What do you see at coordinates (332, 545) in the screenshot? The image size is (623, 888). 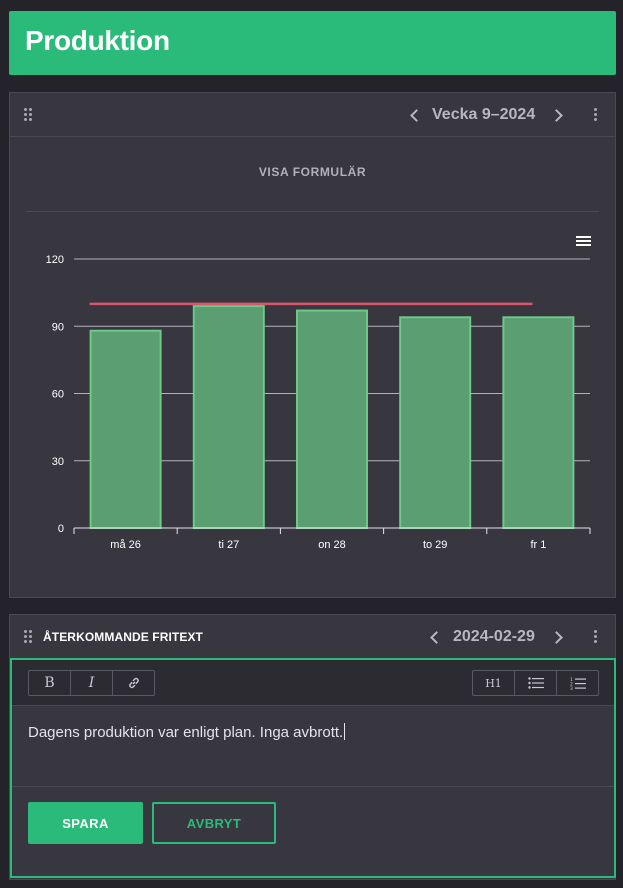 I see `x-tick-label: on 28` at bounding box center [332, 545].